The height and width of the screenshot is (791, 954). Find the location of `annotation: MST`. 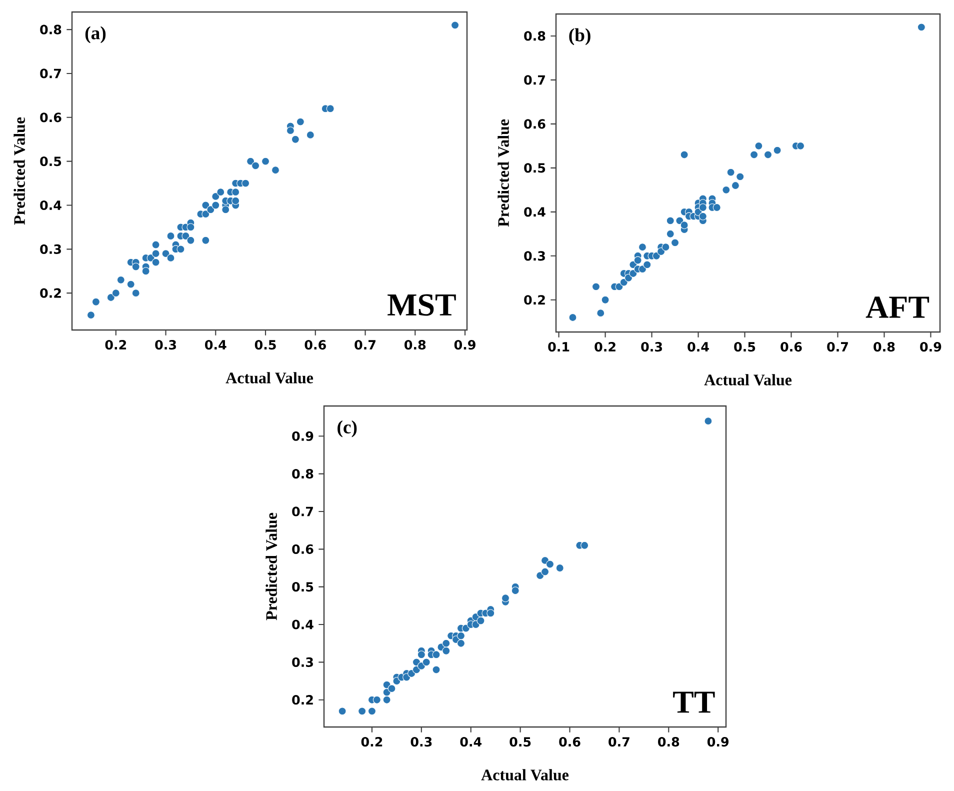

annotation: MST is located at coordinates (422, 305).